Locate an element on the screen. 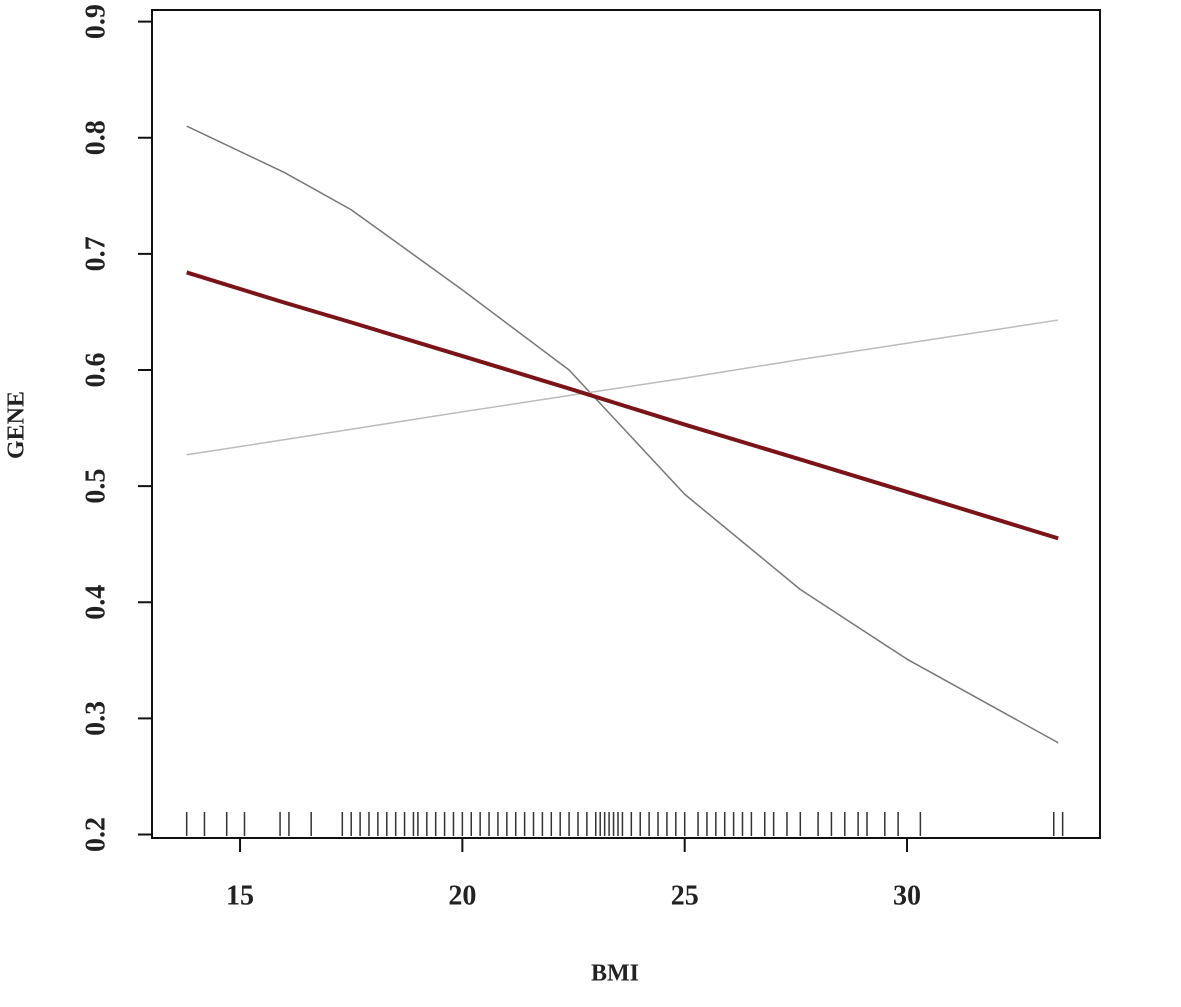 Image resolution: width=1181 pixels, height=1007 pixels. x-tick-label: 30 is located at coordinates (907, 895).